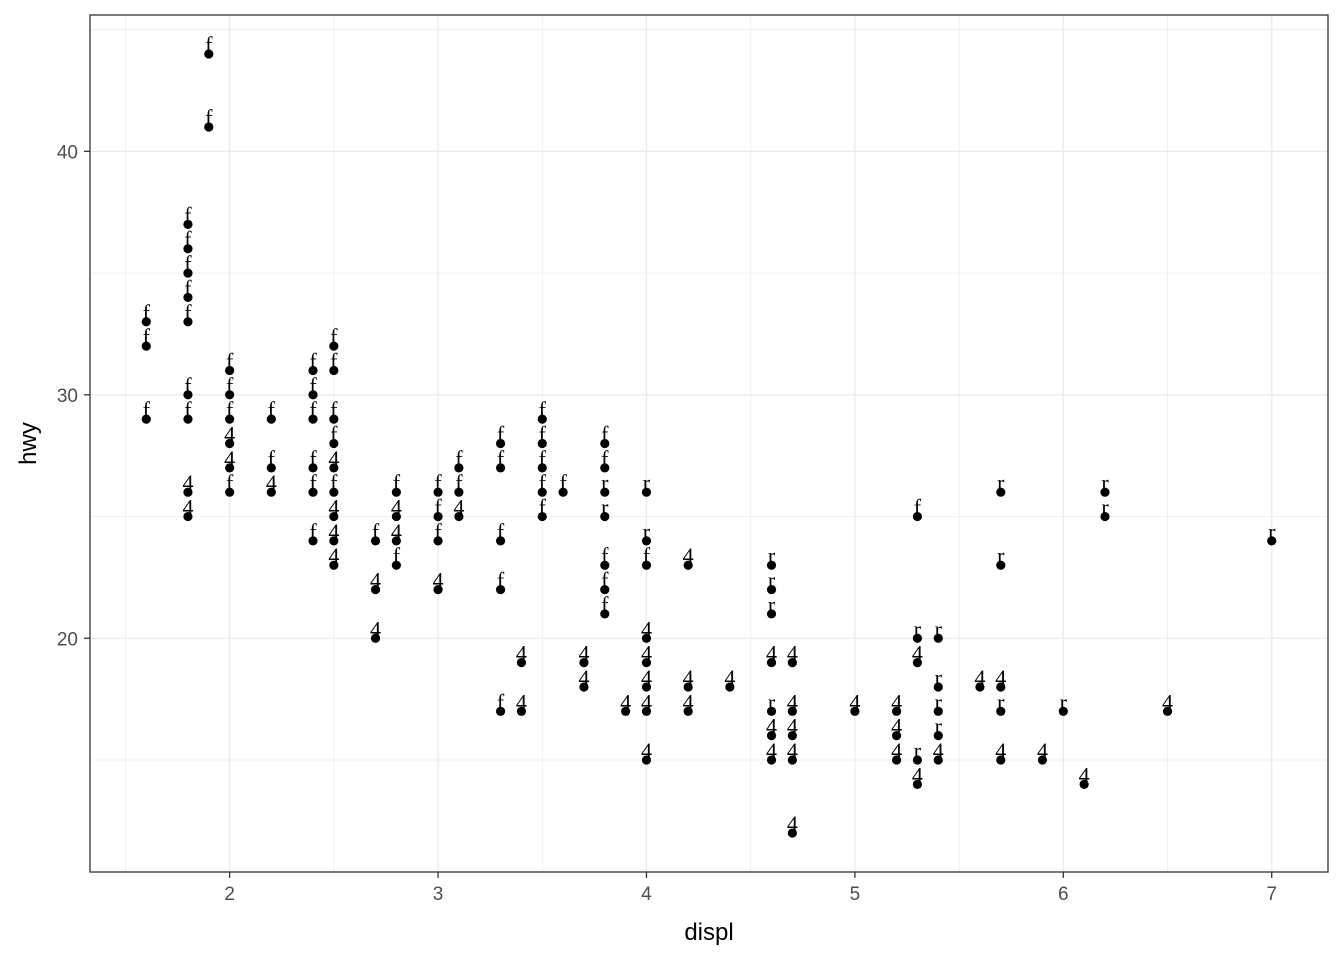  What do you see at coordinates (28, 443) in the screenshot?
I see `y-axis-title: hwy` at bounding box center [28, 443].